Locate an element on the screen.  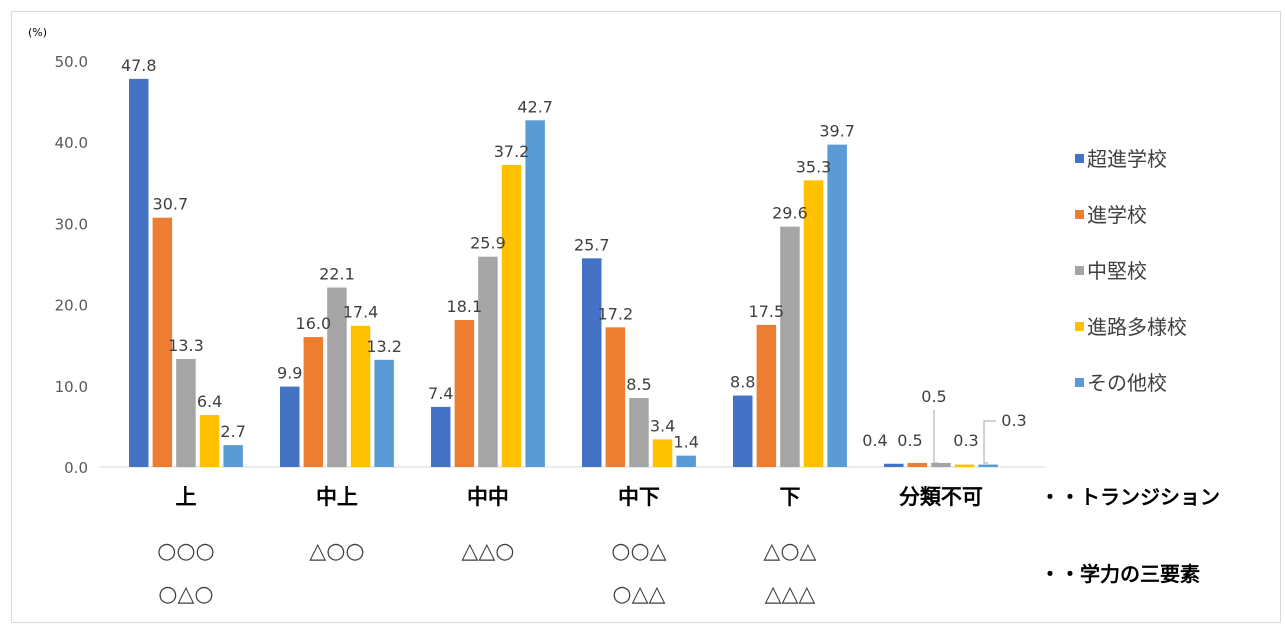
category-sublabel: ○△○ is located at coordinates (185, 594).